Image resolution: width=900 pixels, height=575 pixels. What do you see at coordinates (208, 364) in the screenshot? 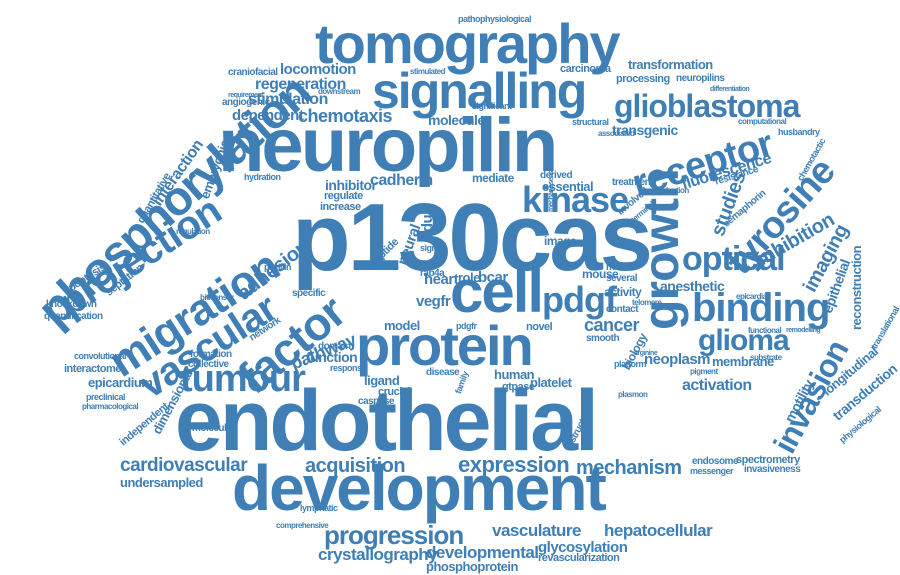
I see `word-collective: collective` at bounding box center [208, 364].